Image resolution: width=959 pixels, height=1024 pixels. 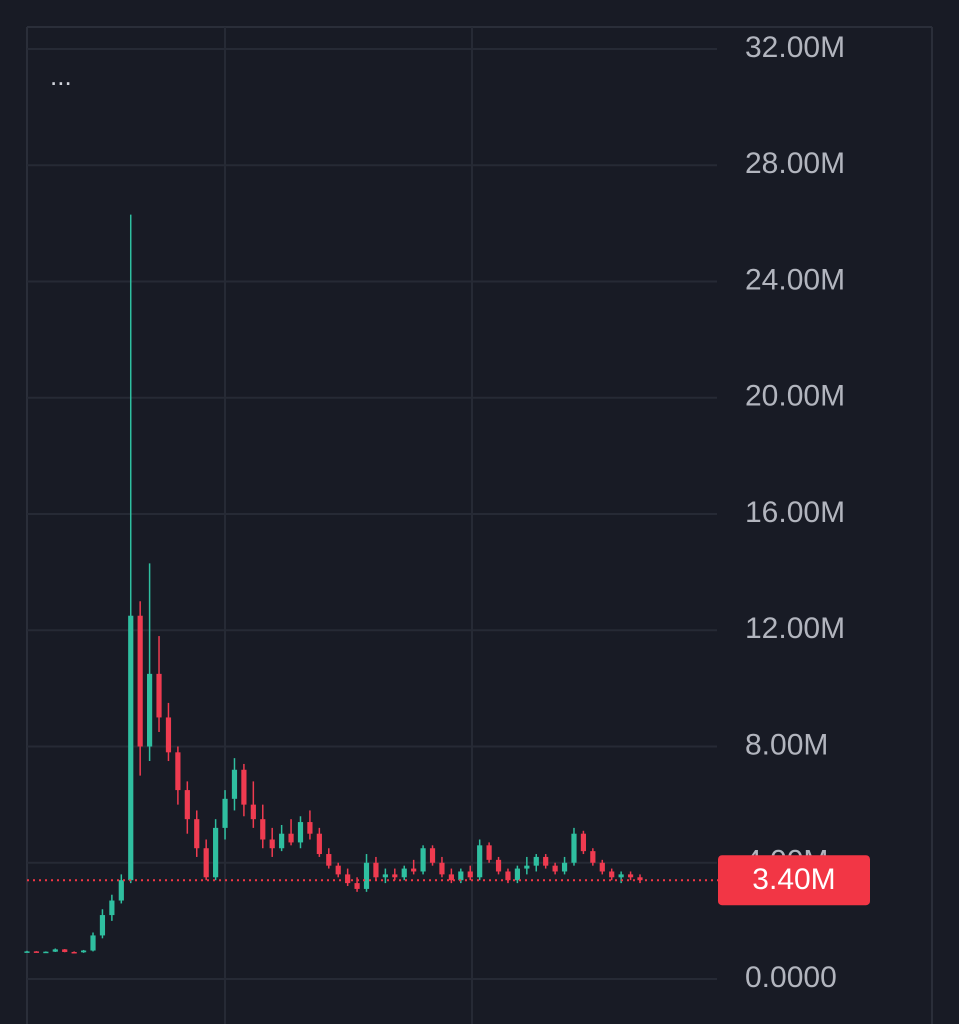 What do you see at coordinates (795, 512) in the screenshot?
I see `y-tick-label: 16.00M` at bounding box center [795, 512].